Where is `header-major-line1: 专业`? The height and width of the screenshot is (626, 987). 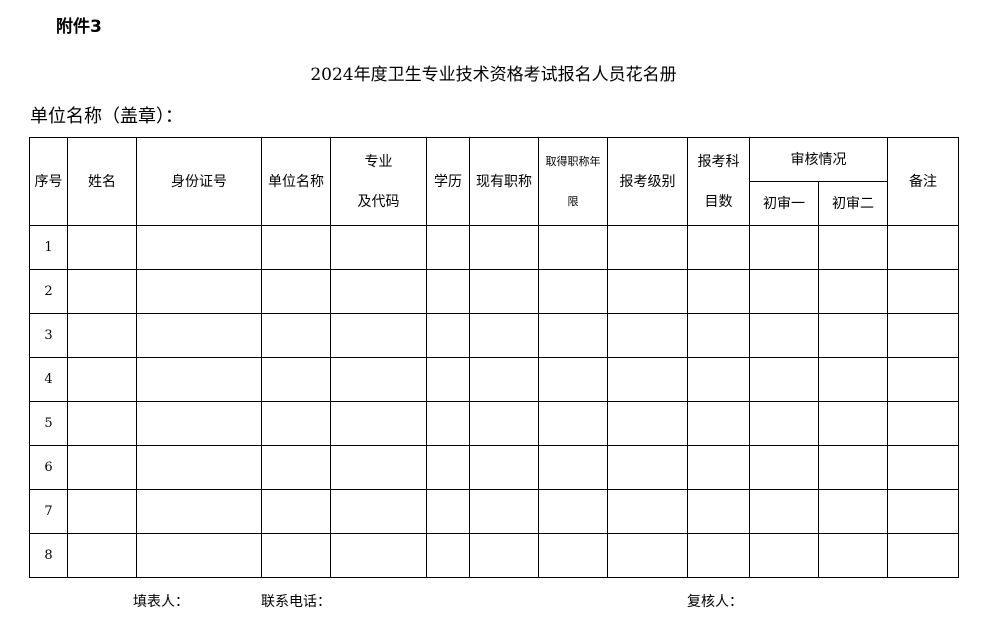 header-major-line1: 专业 is located at coordinates (378, 161).